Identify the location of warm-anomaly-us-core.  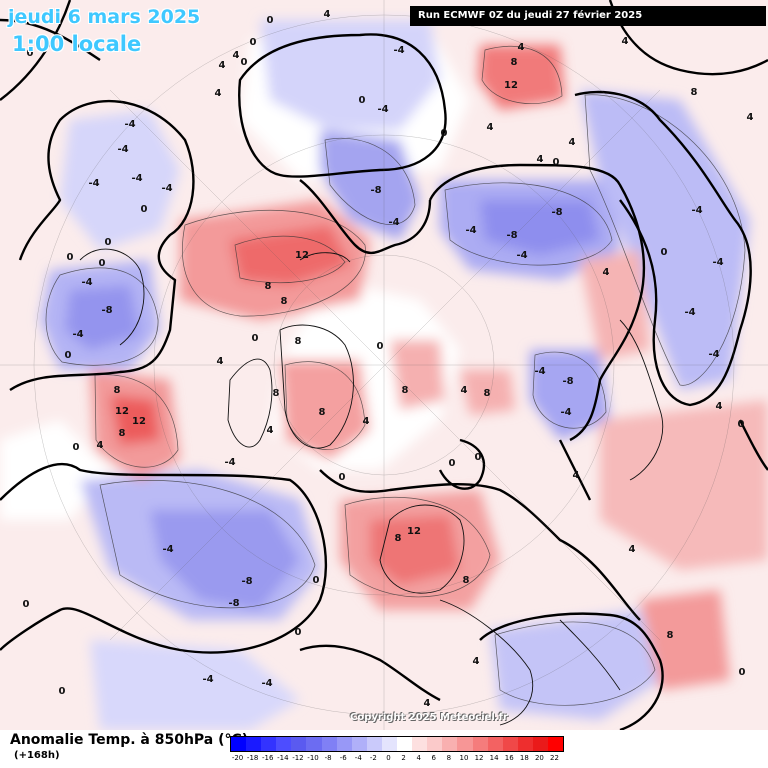
(135, 420).